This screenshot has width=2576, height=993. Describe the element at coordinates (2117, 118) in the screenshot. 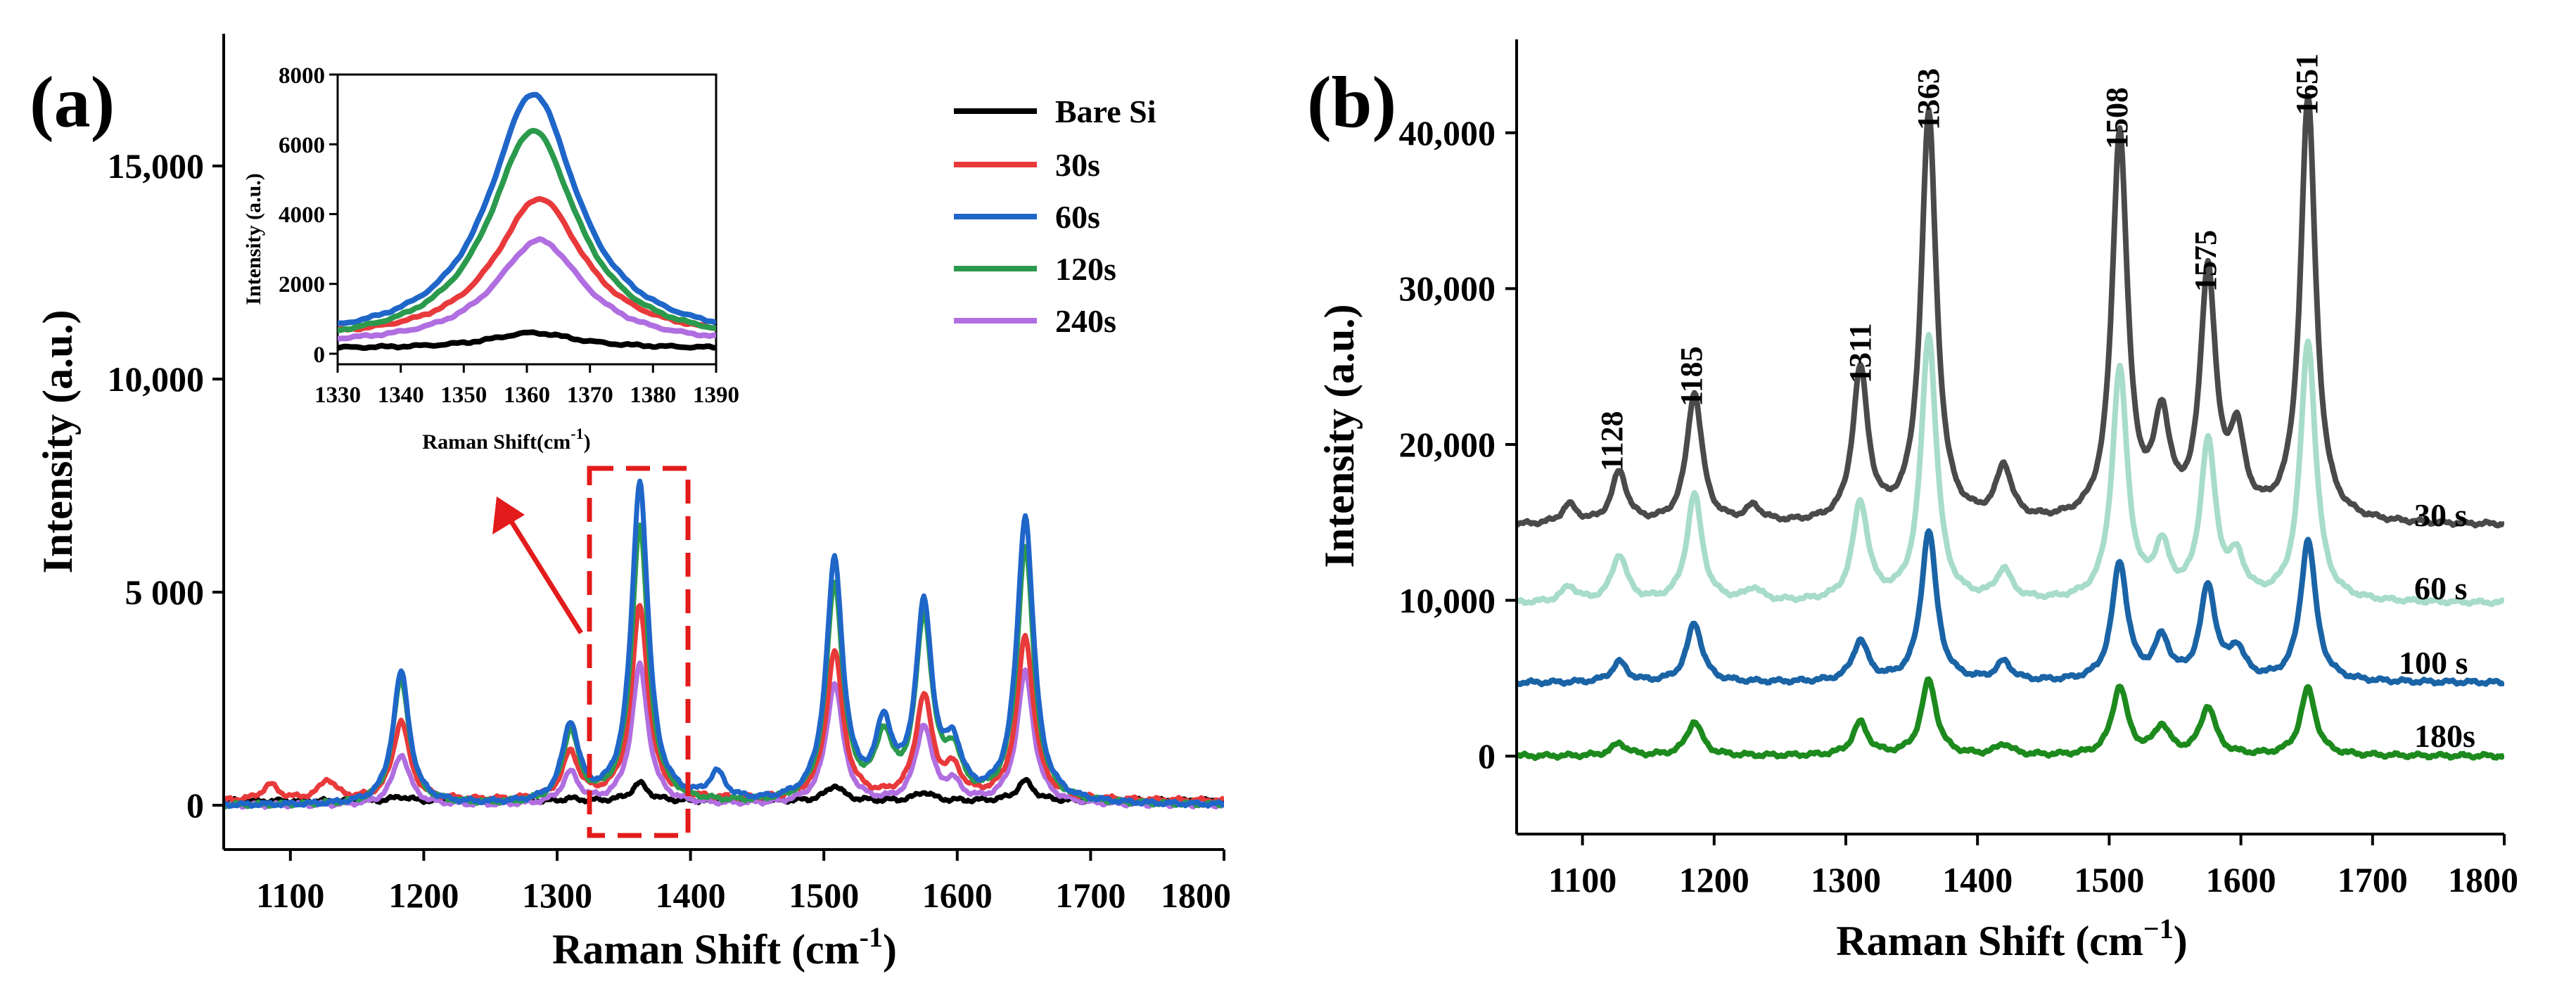

I see `peak-label: 1508` at that location.